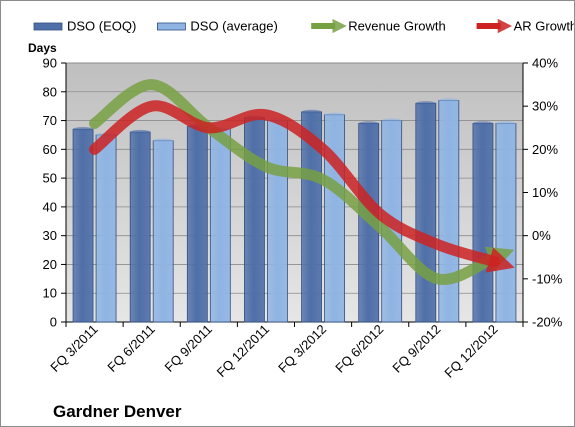 This screenshot has width=575, height=427. What do you see at coordinates (50, 178) in the screenshot?
I see `y-tick-label: 50` at bounding box center [50, 178].